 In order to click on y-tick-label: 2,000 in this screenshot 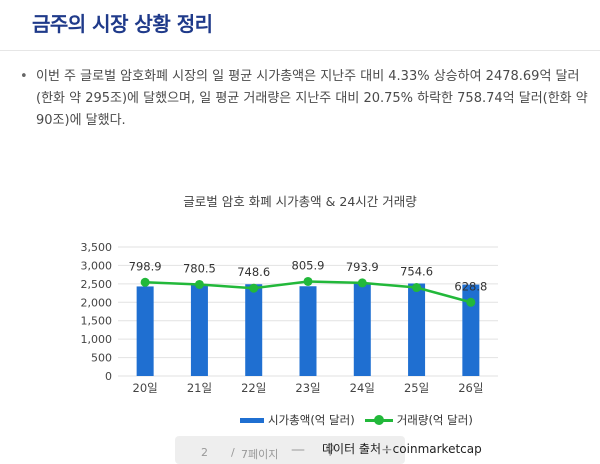, I will do `click(97, 302)`.